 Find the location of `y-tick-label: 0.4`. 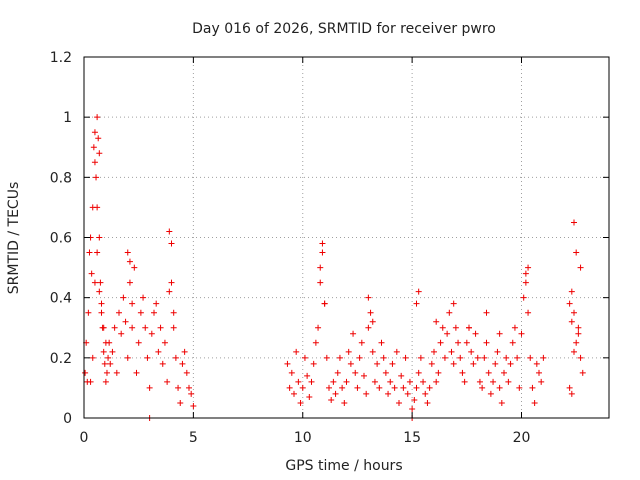

y-tick-label: 0.4 is located at coordinates (61, 299).